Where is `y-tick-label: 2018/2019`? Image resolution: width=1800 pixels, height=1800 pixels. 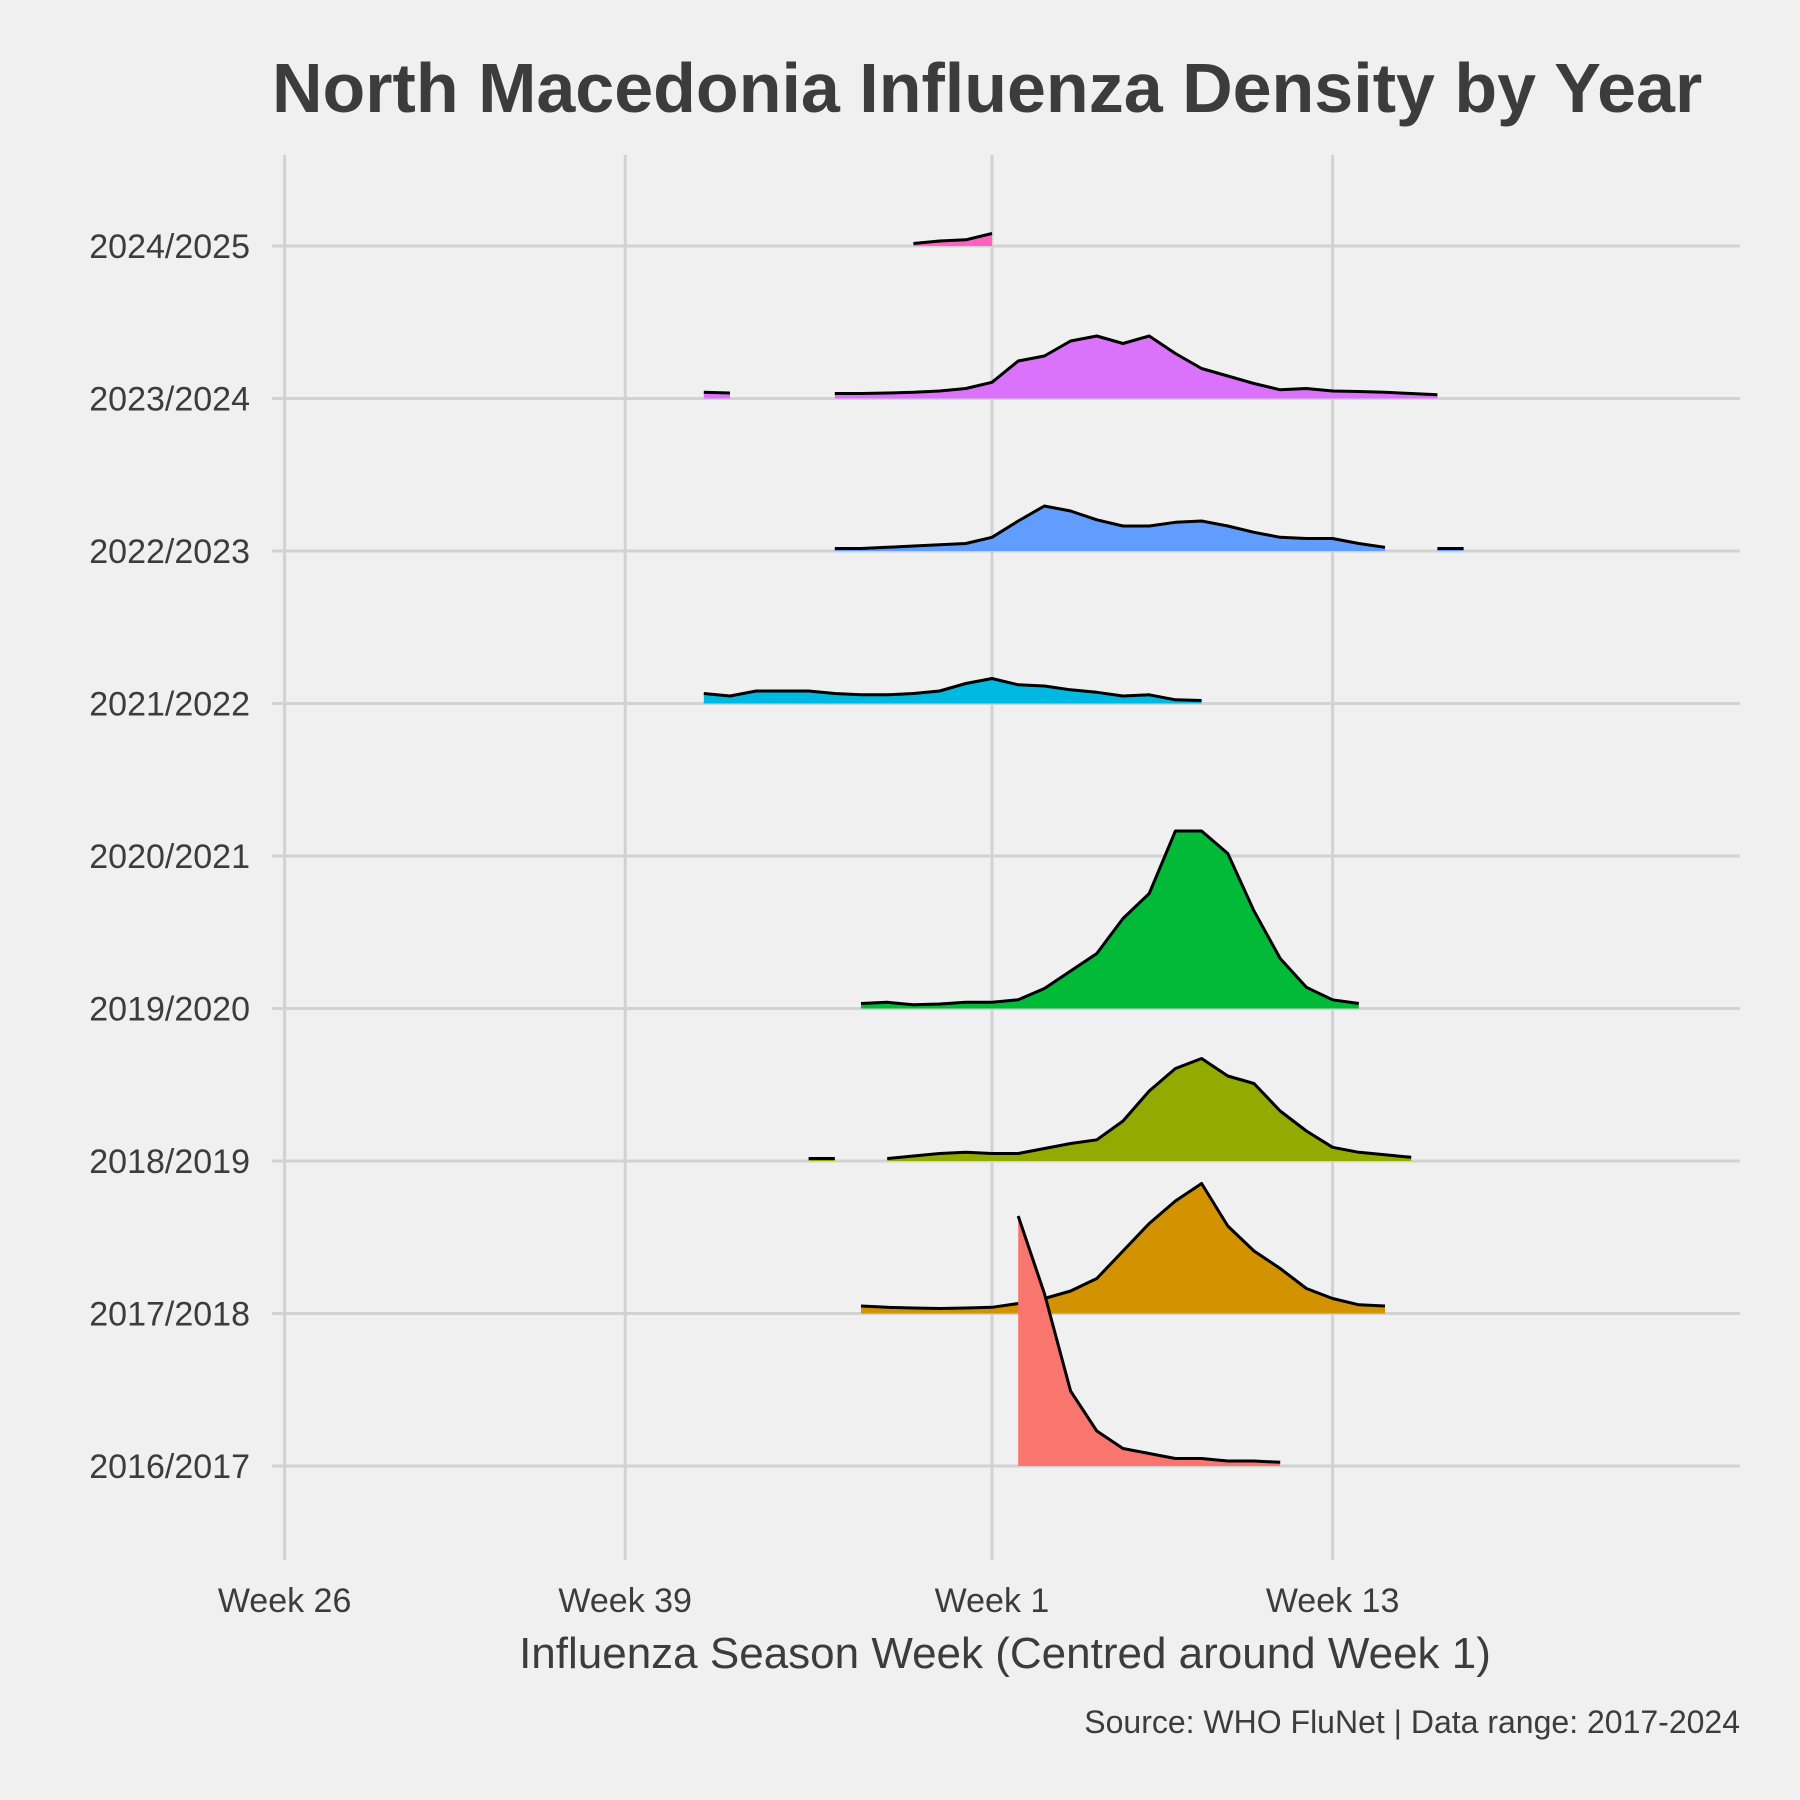
y-tick-label: 2018/2019 is located at coordinates (169, 1162).